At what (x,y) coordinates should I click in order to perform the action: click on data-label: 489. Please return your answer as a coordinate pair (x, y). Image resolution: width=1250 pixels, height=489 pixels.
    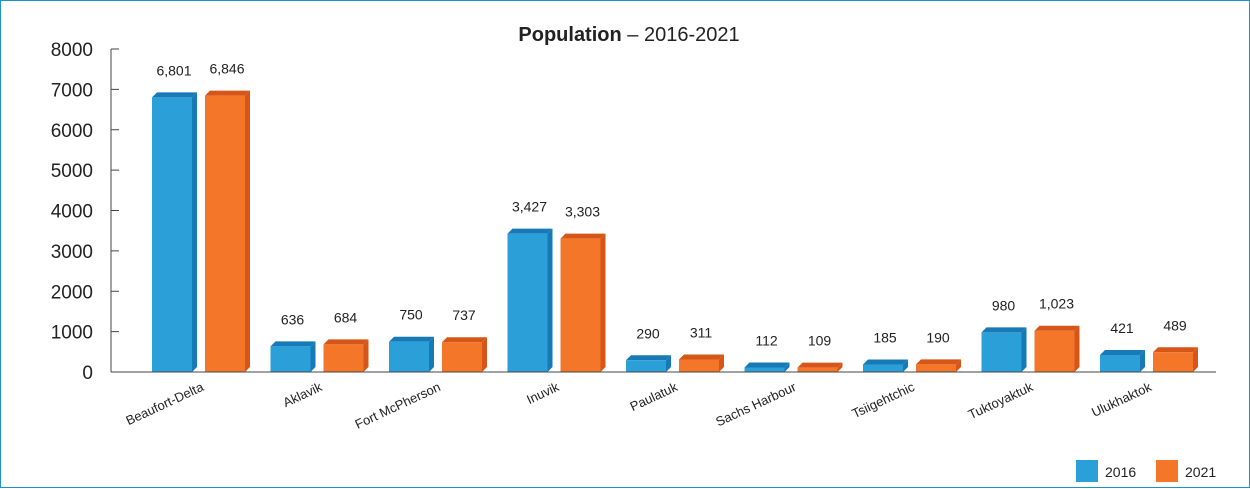
    Looking at the image, I should click on (1175, 325).